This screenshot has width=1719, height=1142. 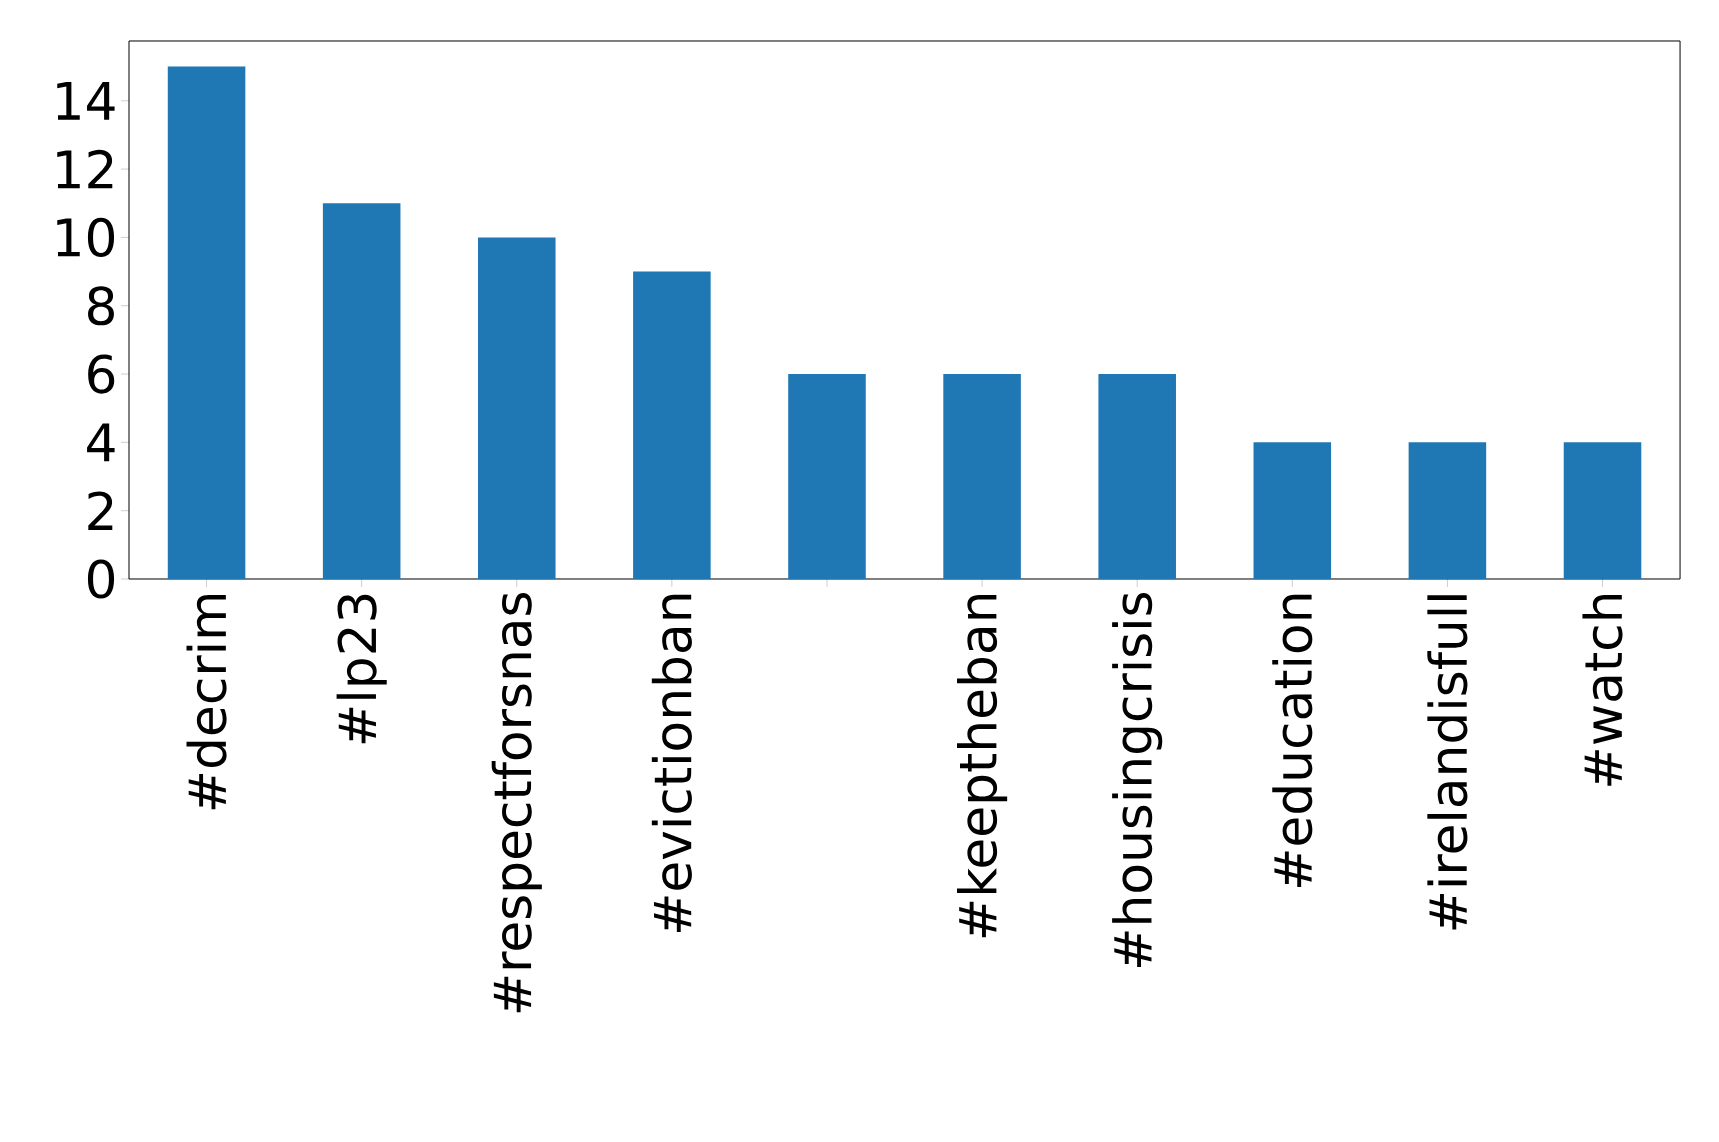 What do you see at coordinates (206, 702) in the screenshot?
I see `x-tick-label: #decrim` at bounding box center [206, 702].